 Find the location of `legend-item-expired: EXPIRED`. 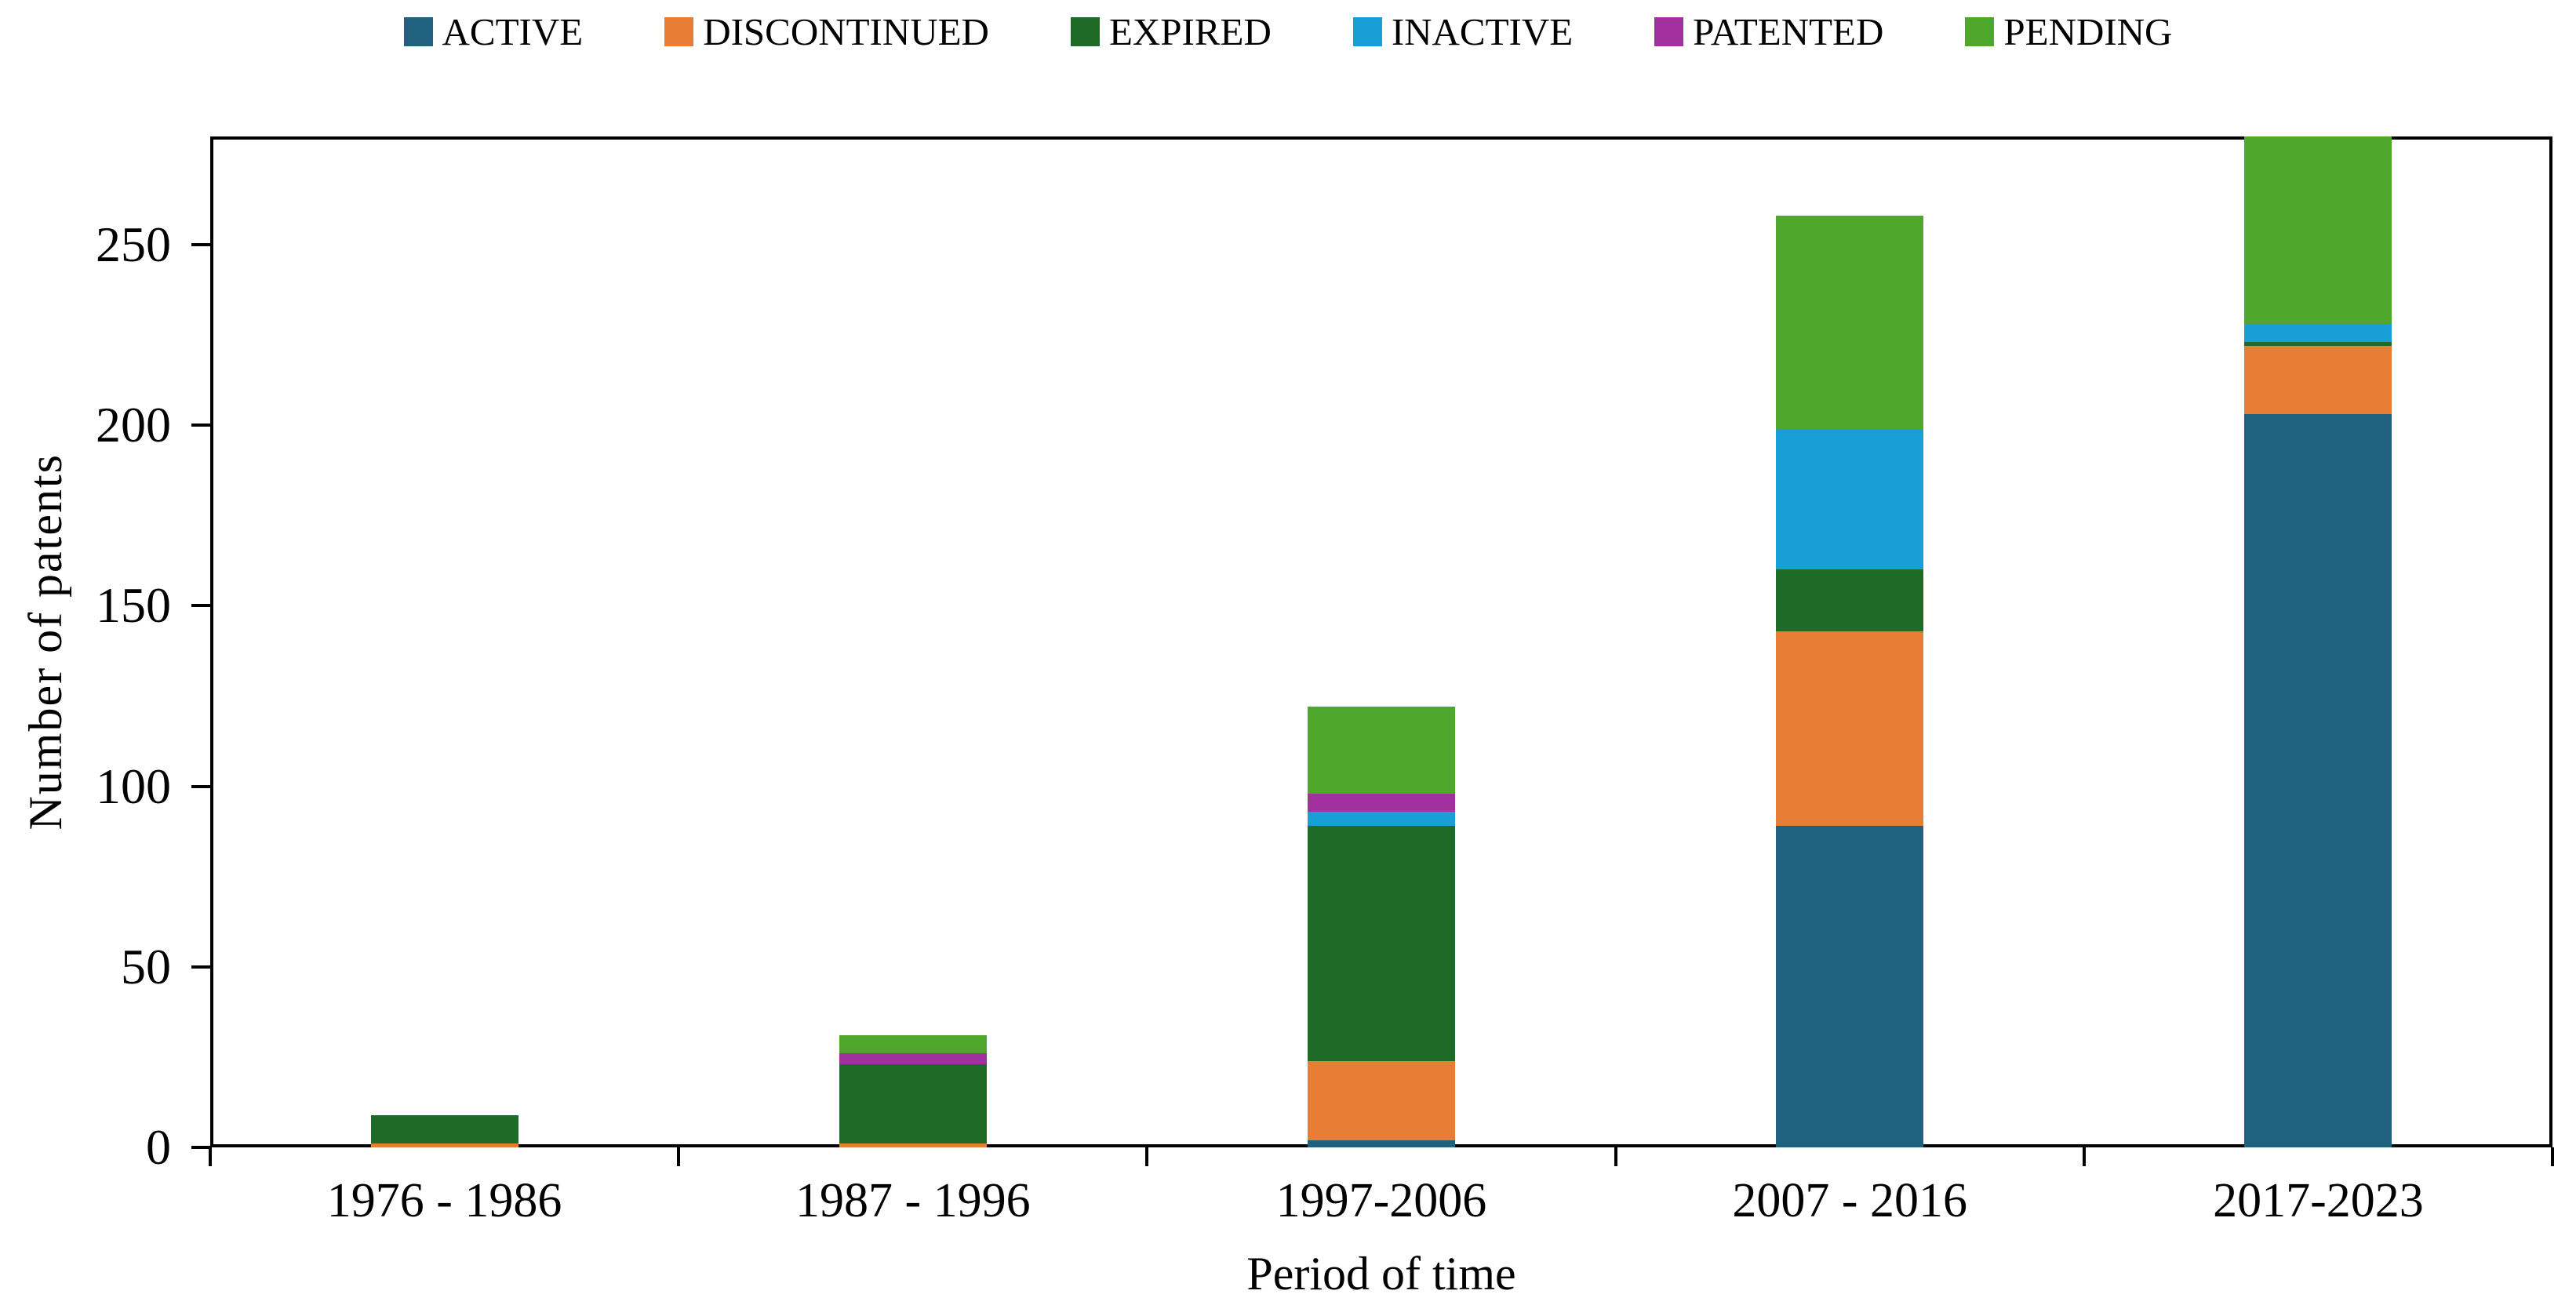

legend-item-expired: EXPIRED is located at coordinates (1171, 31).